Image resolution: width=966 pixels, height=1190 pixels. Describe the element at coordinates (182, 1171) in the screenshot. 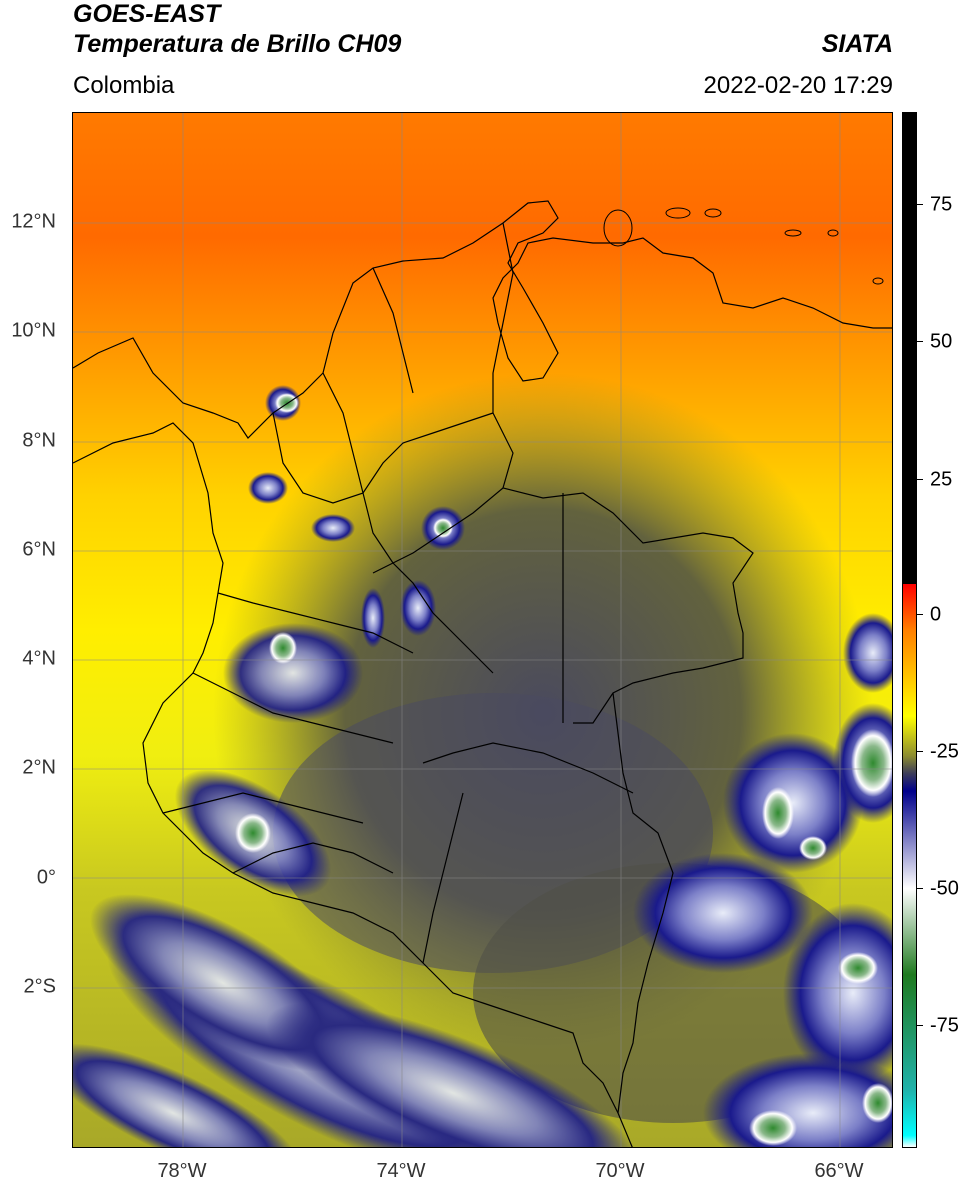

I see `lon-label: 78°W` at that location.